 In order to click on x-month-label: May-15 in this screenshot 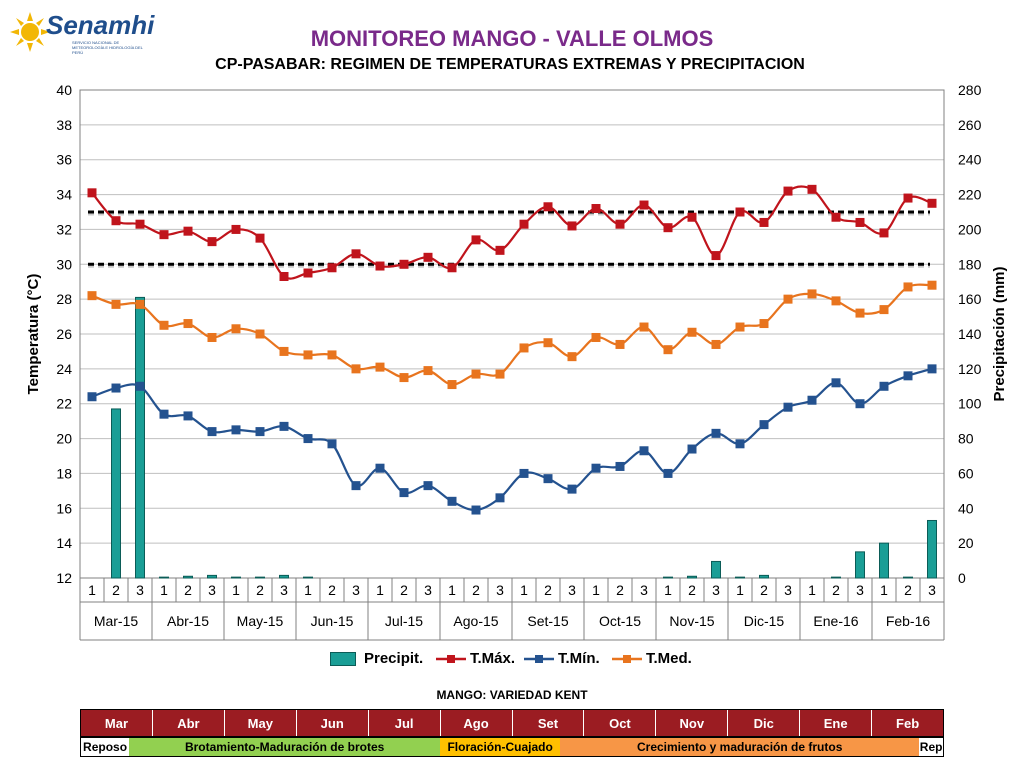, I will do `click(260, 621)`.